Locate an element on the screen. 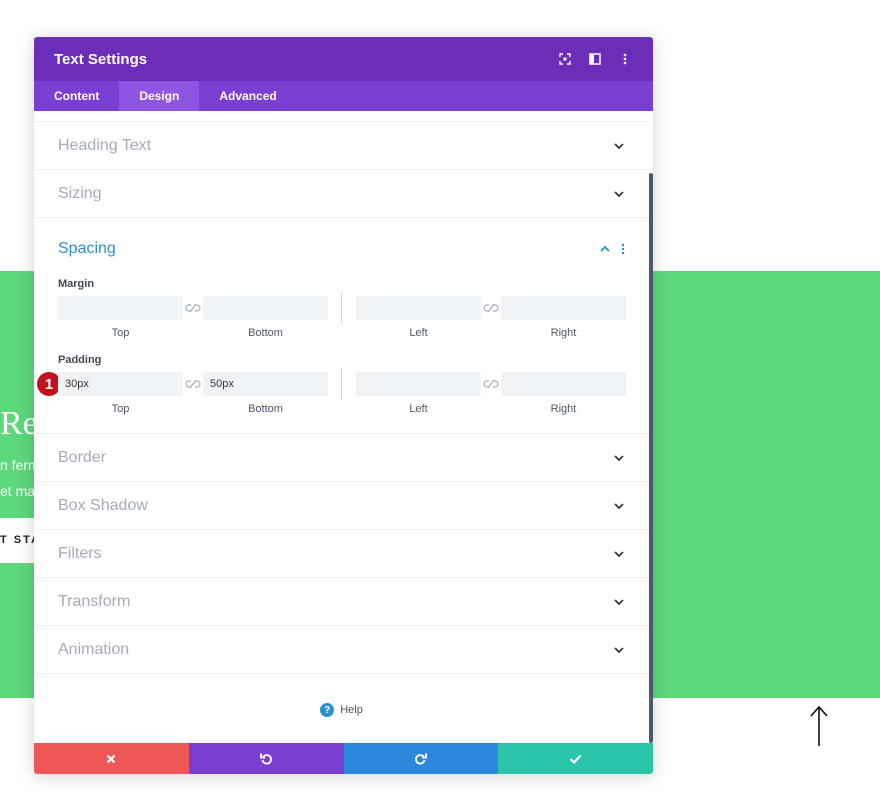 The height and width of the screenshot is (800, 880). section-sizing: Sizing is located at coordinates (341, 194).